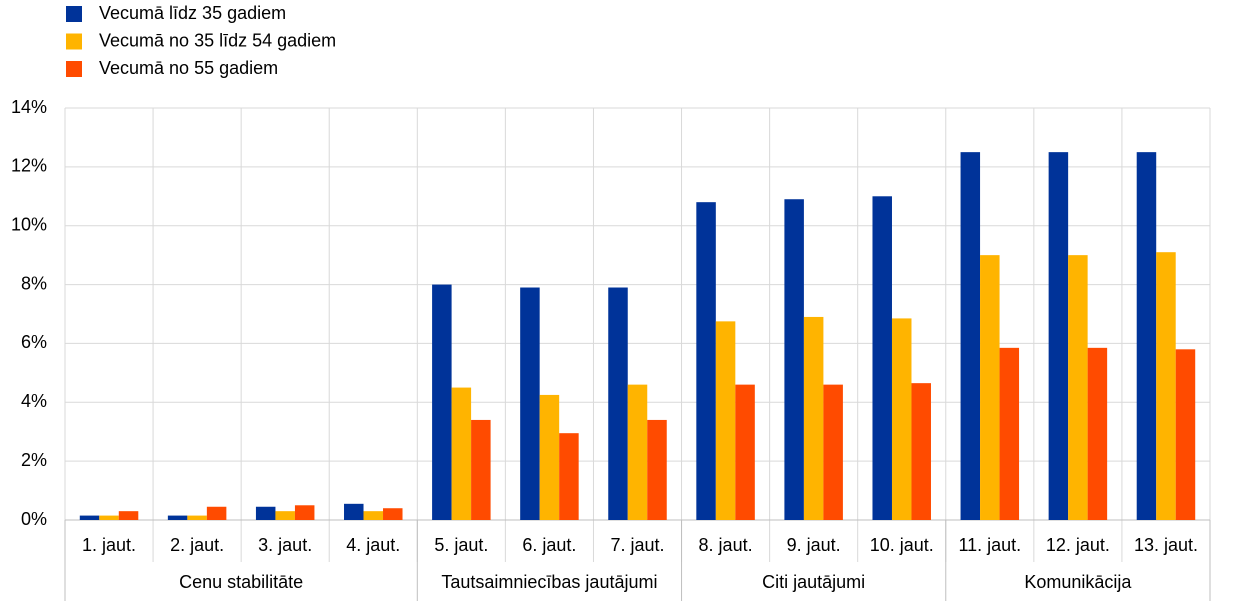 This screenshot has height=601, width=1240. What do you see at coordinates (188, 68) in the screenshot?
I see `legend-label: Vecumā no 55 gadiem` at bounding box center [188, 68].